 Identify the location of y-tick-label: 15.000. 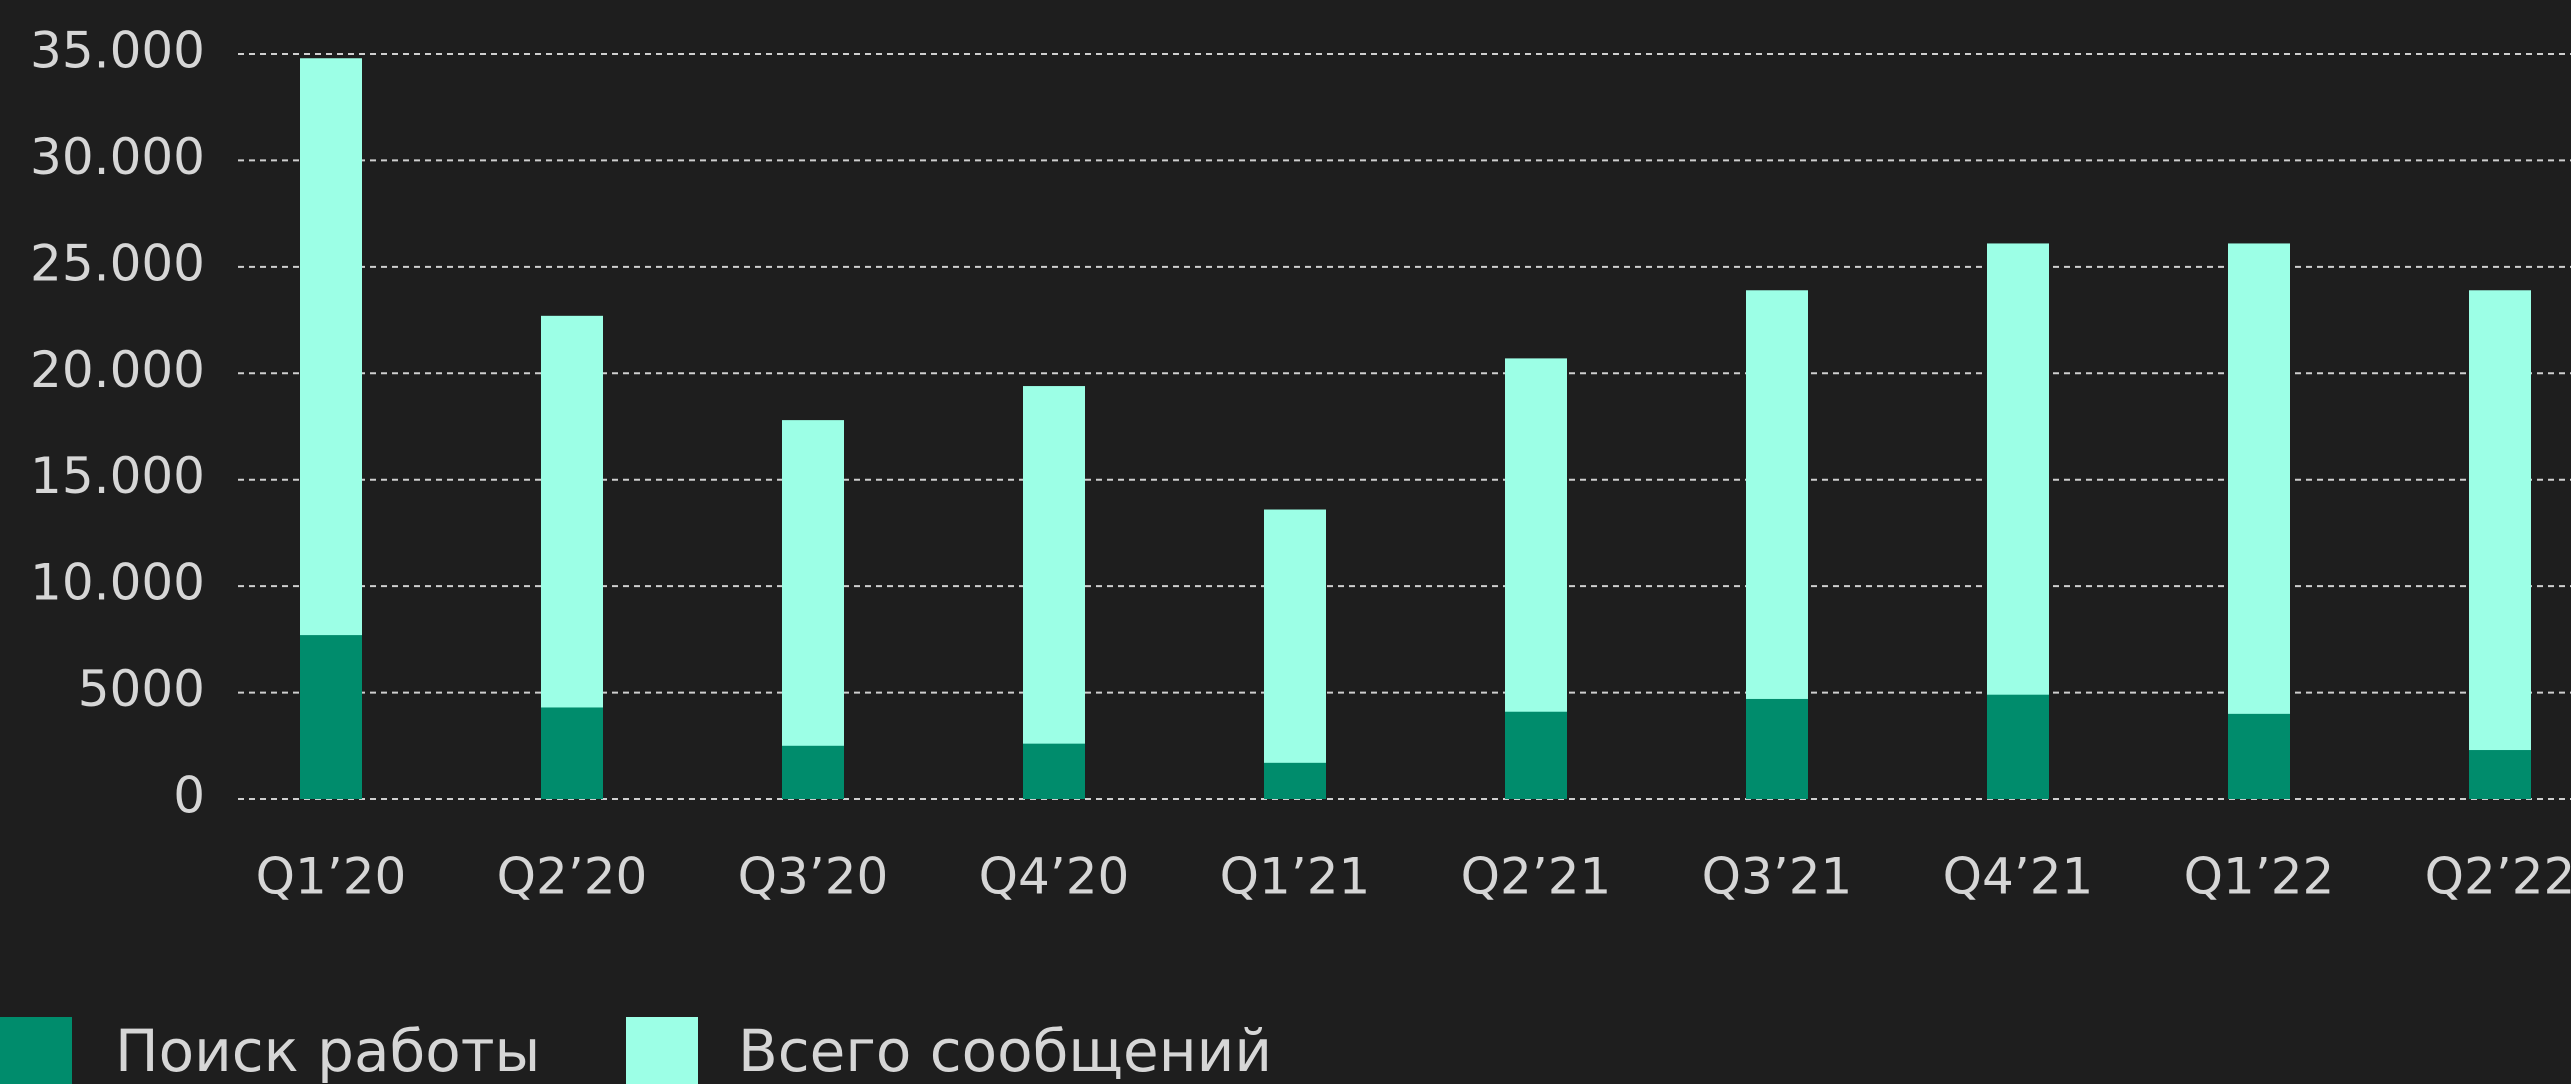
(117, 476).